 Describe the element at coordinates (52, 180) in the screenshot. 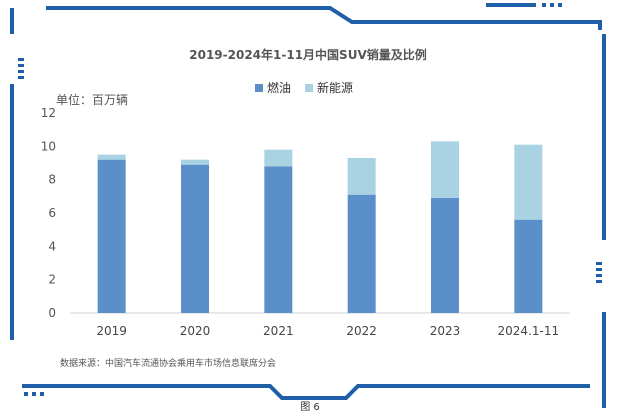

I see `y-tick-label: 8` at that location.